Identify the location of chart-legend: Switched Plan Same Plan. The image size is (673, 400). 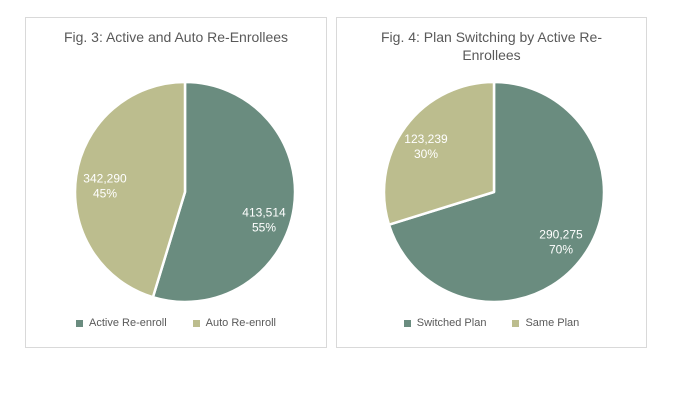
(491, 323).